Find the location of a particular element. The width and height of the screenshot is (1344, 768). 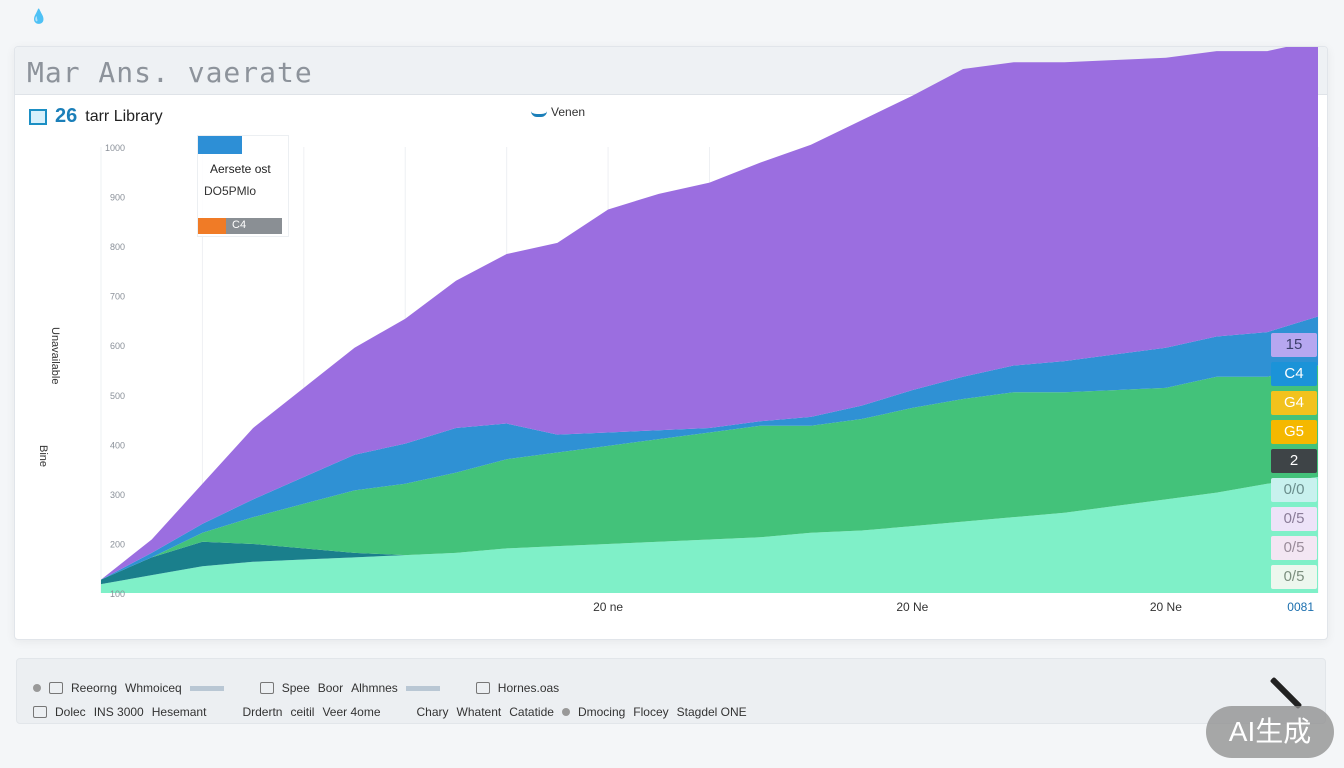

toolbar-item: Flocey is located at coordinates (651, 712).